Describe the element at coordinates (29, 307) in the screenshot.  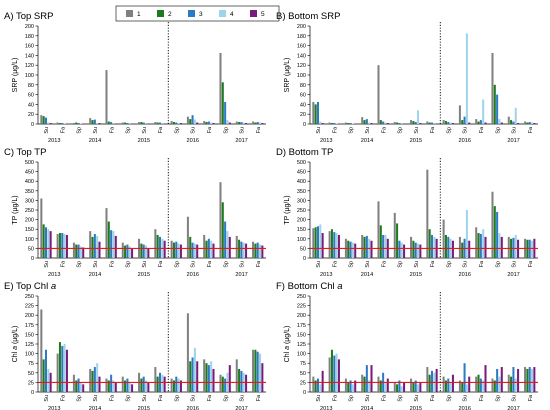
I see `y-tick-label: 225` at that location.